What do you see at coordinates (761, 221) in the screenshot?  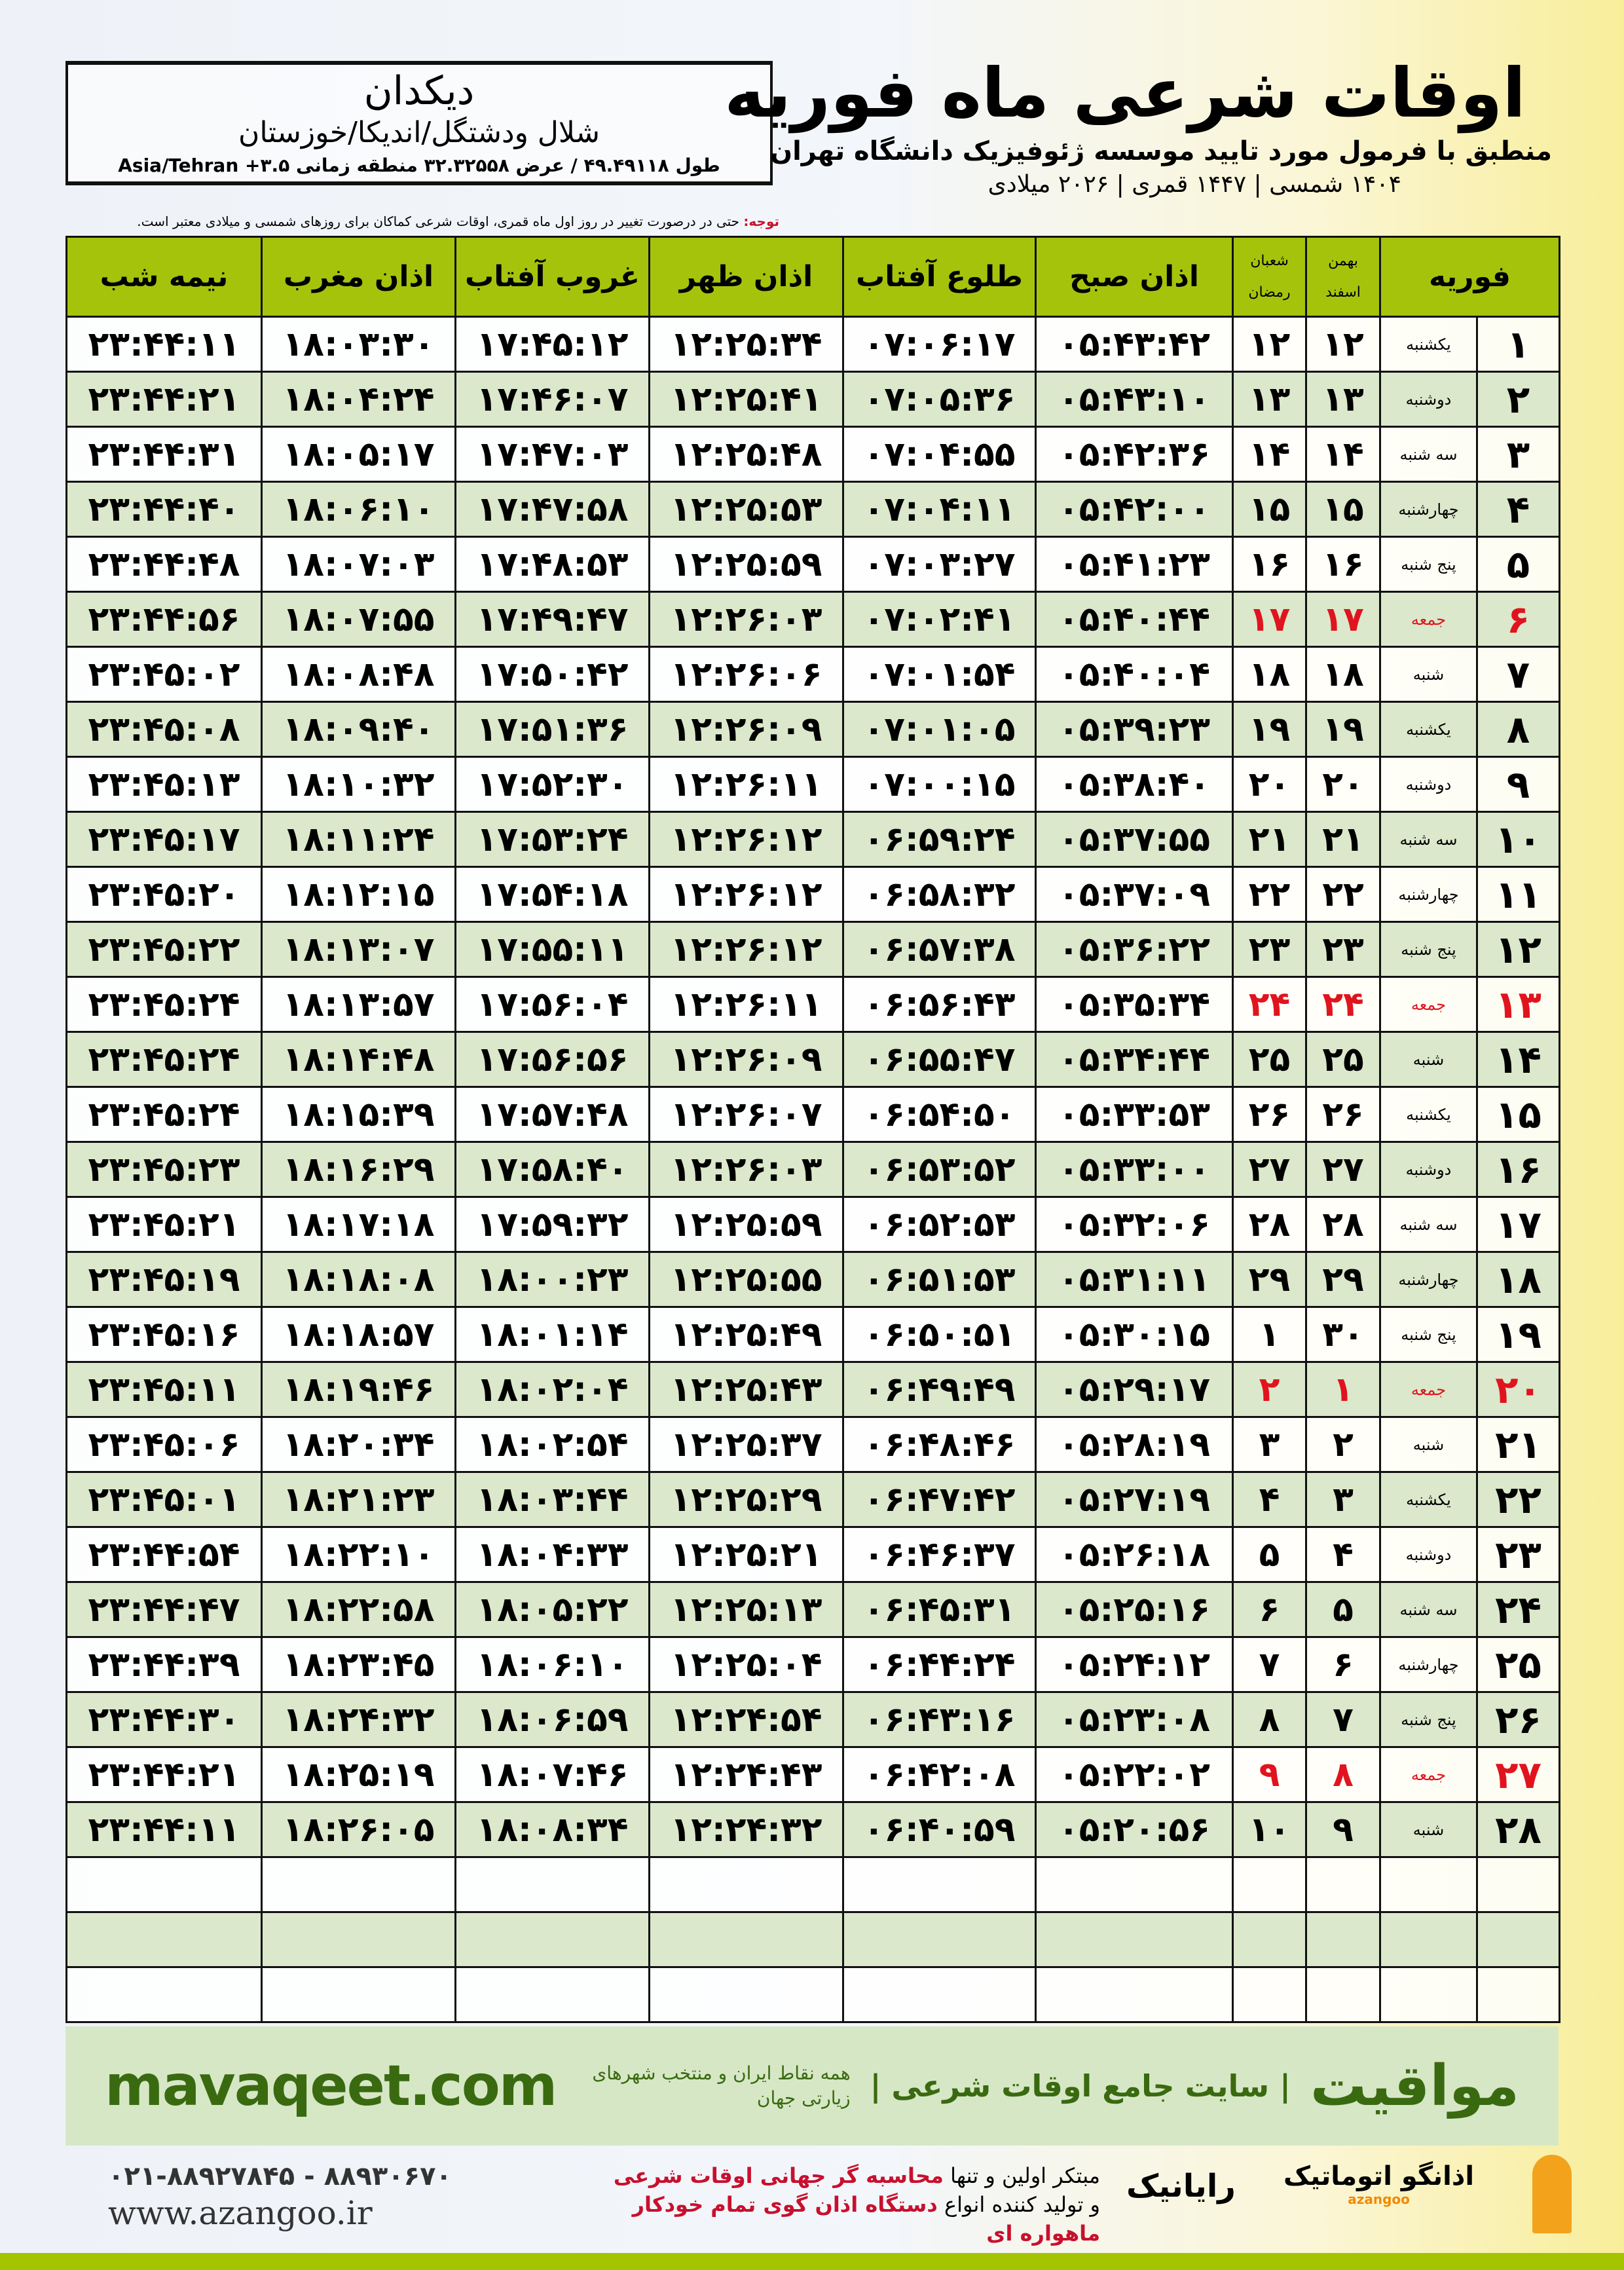 I see `note-label: توجه:` at bounding box center [761, 221].